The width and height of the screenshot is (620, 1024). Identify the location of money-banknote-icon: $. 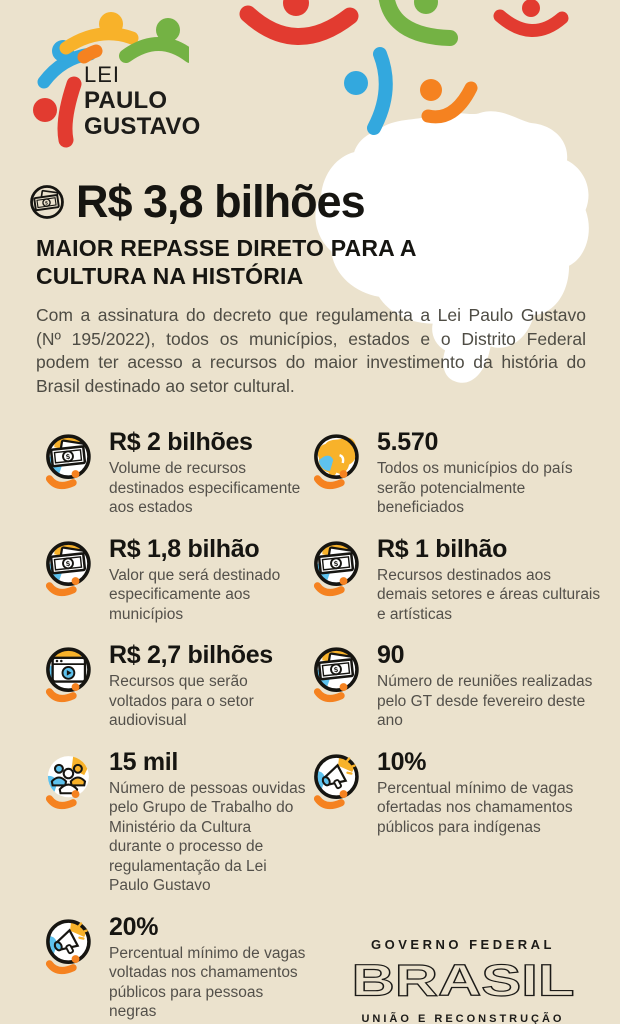
(47, 202).